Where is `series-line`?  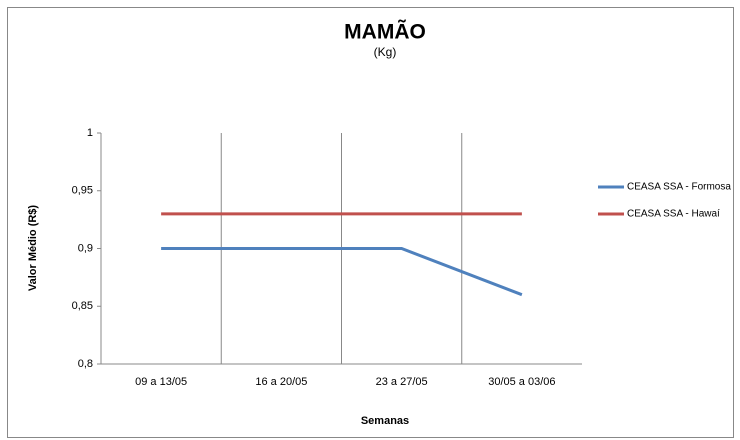
series-line is located at coordinates (342, 272).